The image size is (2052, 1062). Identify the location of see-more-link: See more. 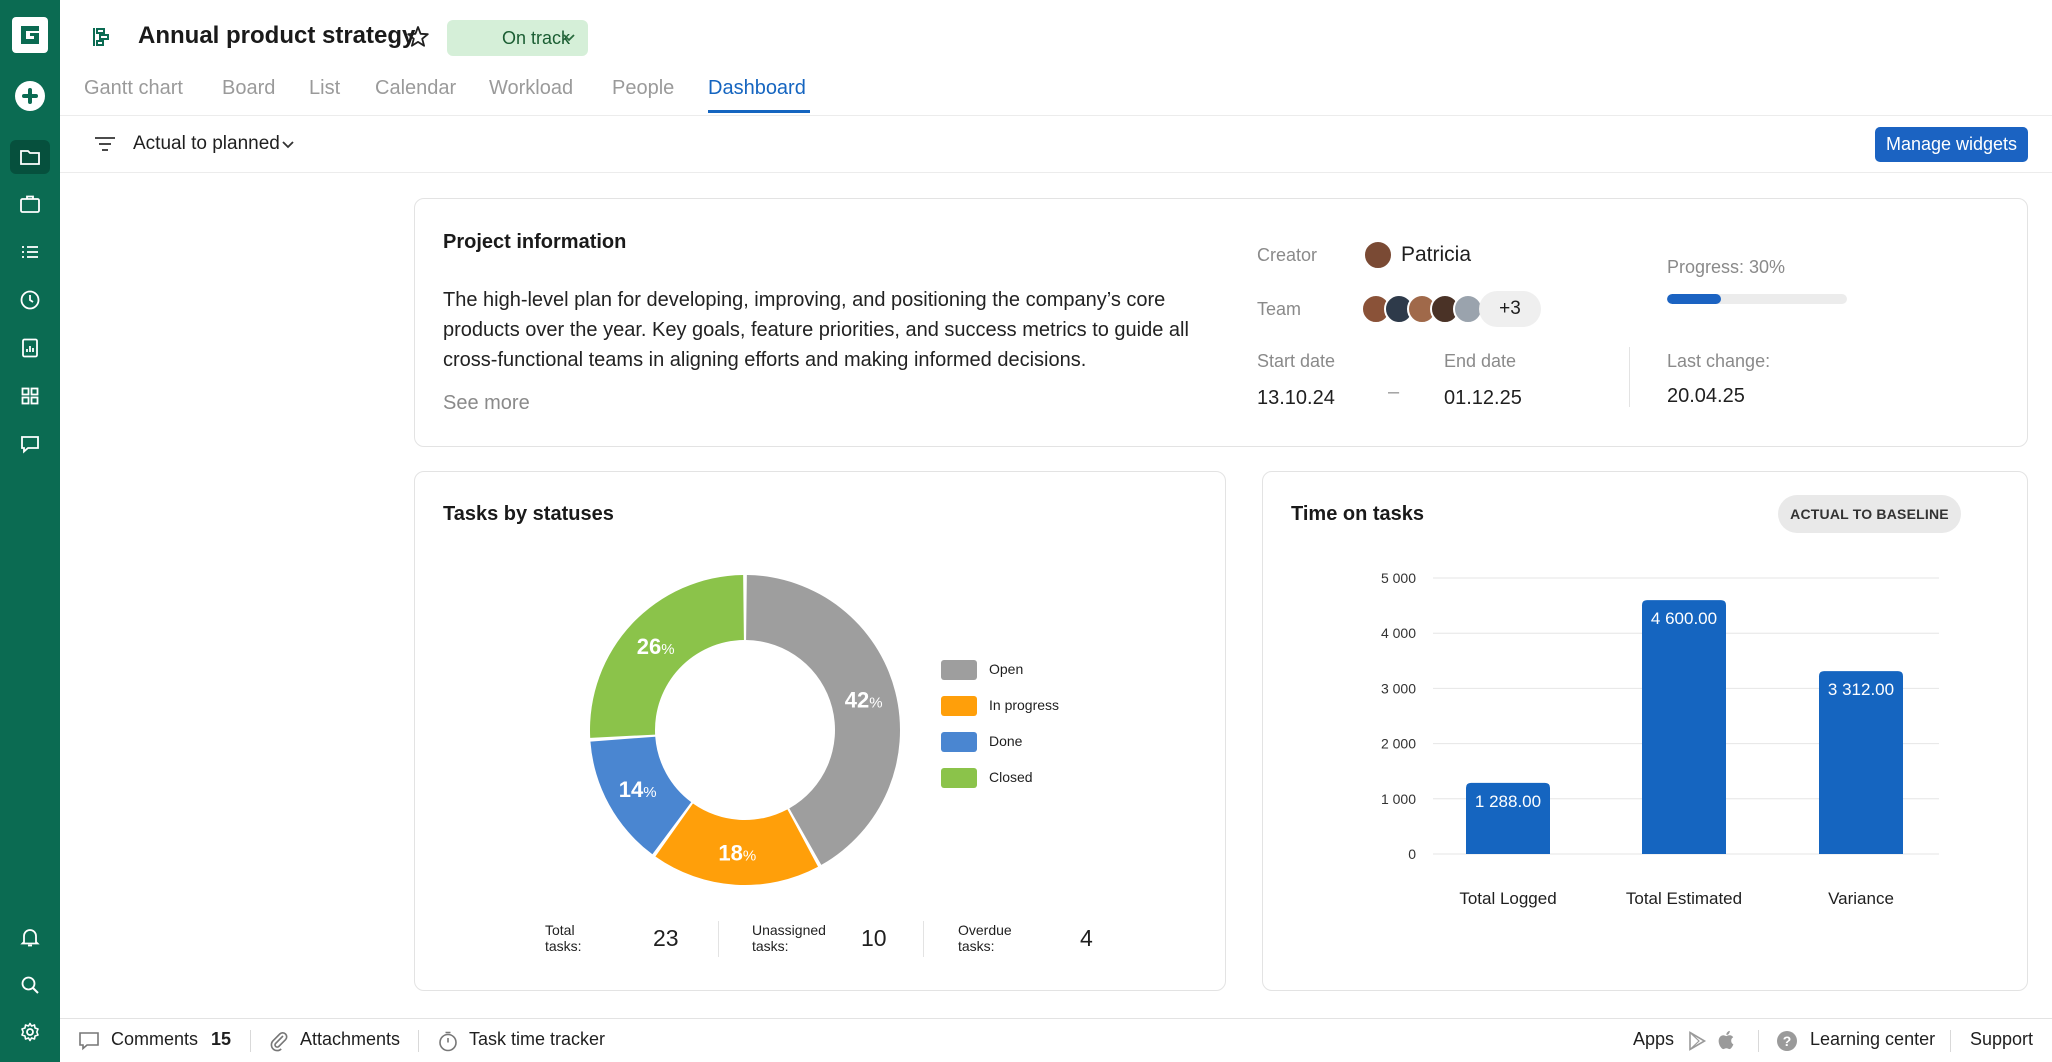
(486, 403).